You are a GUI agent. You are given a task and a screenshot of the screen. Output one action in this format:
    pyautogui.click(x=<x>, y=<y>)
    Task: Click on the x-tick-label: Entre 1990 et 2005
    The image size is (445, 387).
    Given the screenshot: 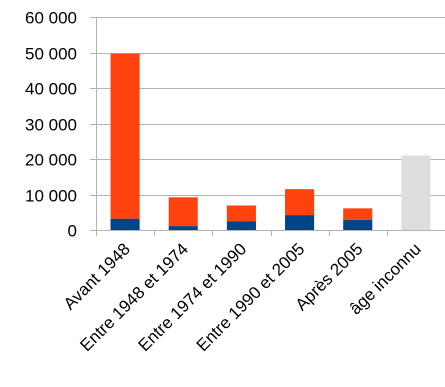 What is the action you would take?
    pyautogui.click(x=251, y=297)
    